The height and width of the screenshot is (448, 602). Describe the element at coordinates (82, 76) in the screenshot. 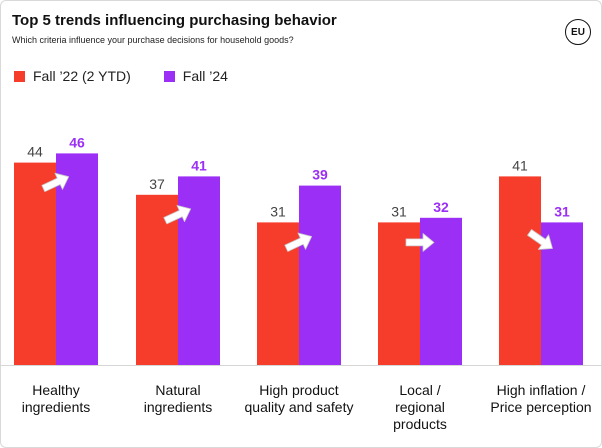

I see `legend-label-series-1: Fall ’22 (2 YTD)` at that location.